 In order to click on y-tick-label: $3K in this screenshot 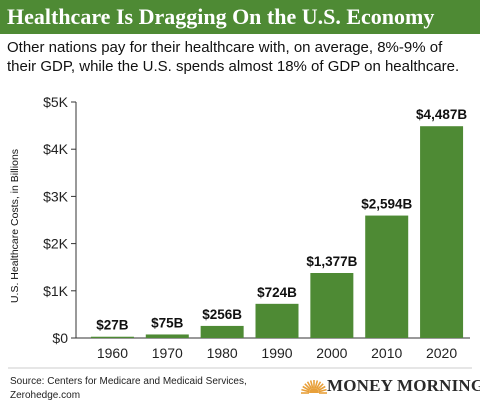, I will do `click(56, 196)`.